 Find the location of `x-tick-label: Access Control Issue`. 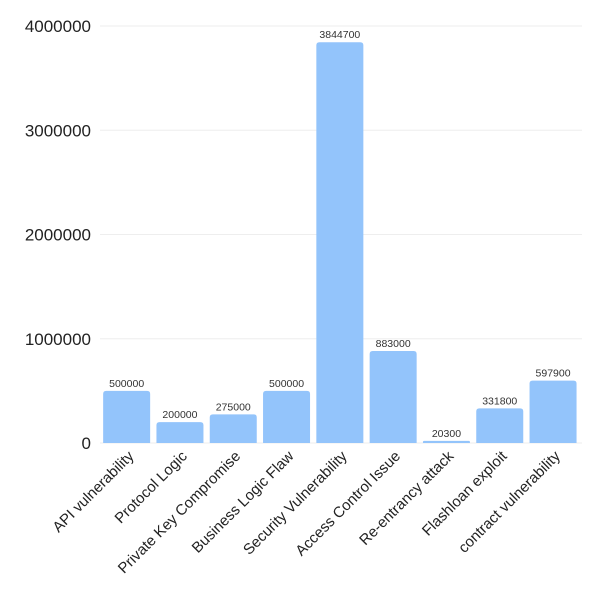

x-tick-label: Access Control Issue is located at coordinates (348, 504).